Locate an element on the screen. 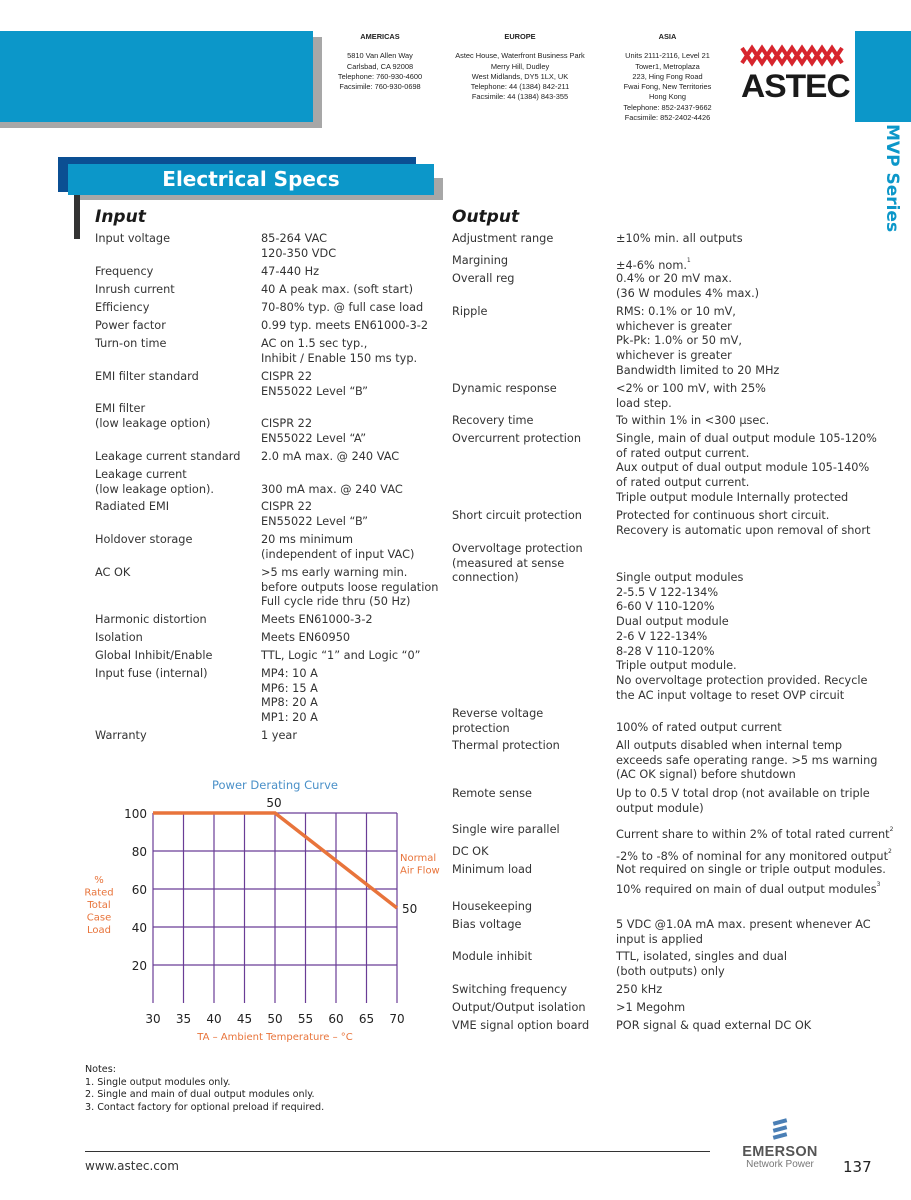 The height and width of the screenshot is (1200, 911). spec-value-text: 0.99 typ. meets EN61000-3-2 is located at coordinates (345, 325).